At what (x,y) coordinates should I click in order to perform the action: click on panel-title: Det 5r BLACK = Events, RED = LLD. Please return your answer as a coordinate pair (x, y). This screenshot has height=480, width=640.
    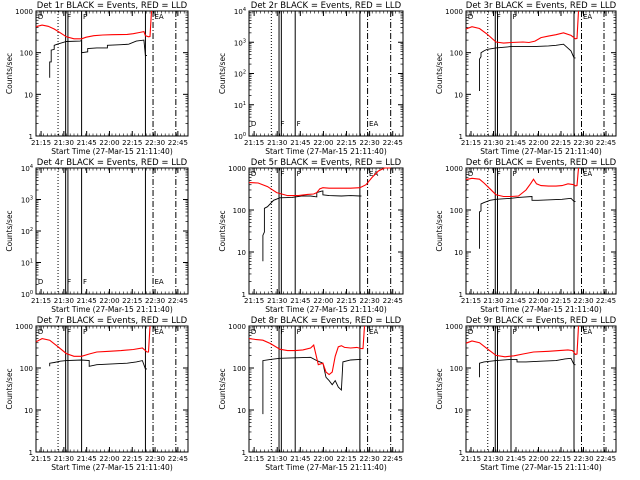
    Looking at the image, I should click on (326, 163).